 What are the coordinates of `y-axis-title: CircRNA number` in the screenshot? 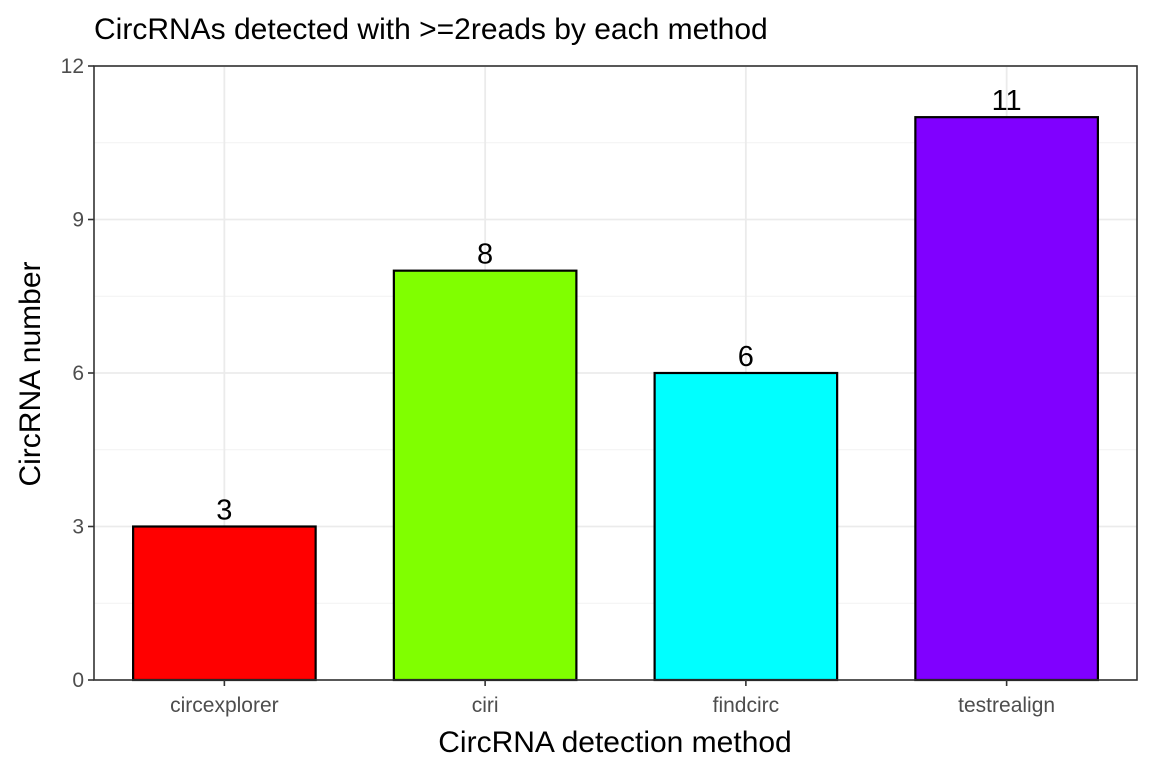 It's located at (30, 373).